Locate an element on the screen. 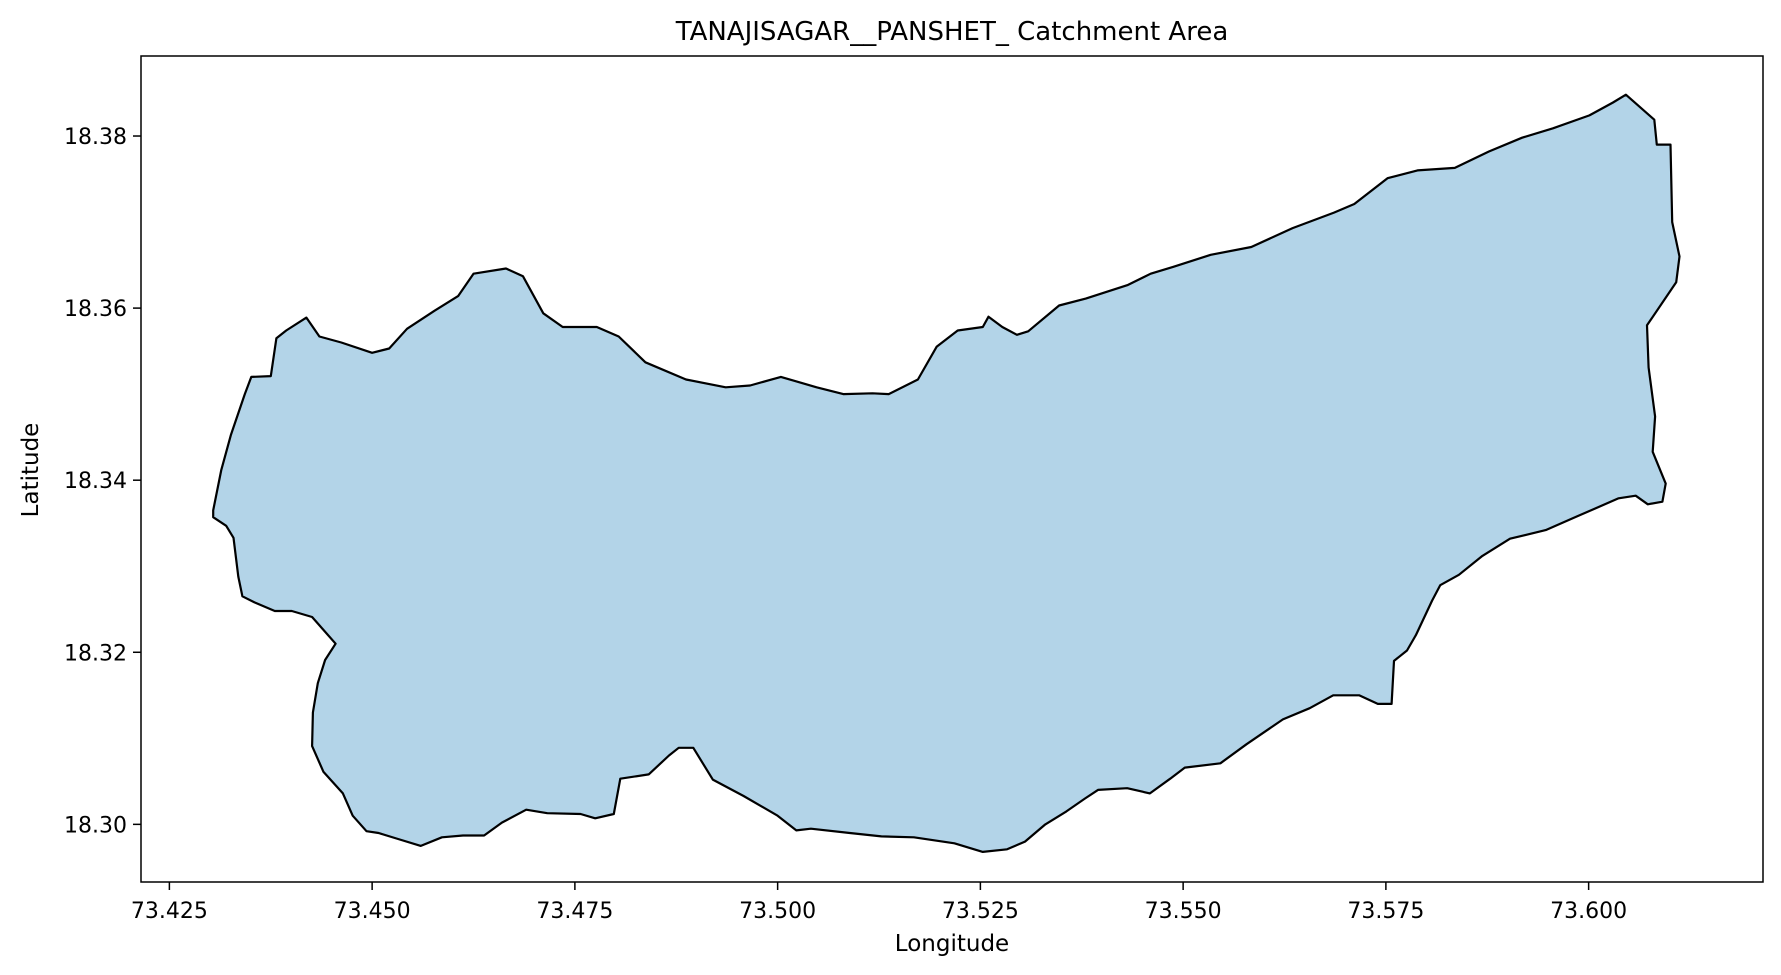 The height and width of the screenshot is (975, 1781). y-tick-label: 18.32 is located at coordinates (95, 653).